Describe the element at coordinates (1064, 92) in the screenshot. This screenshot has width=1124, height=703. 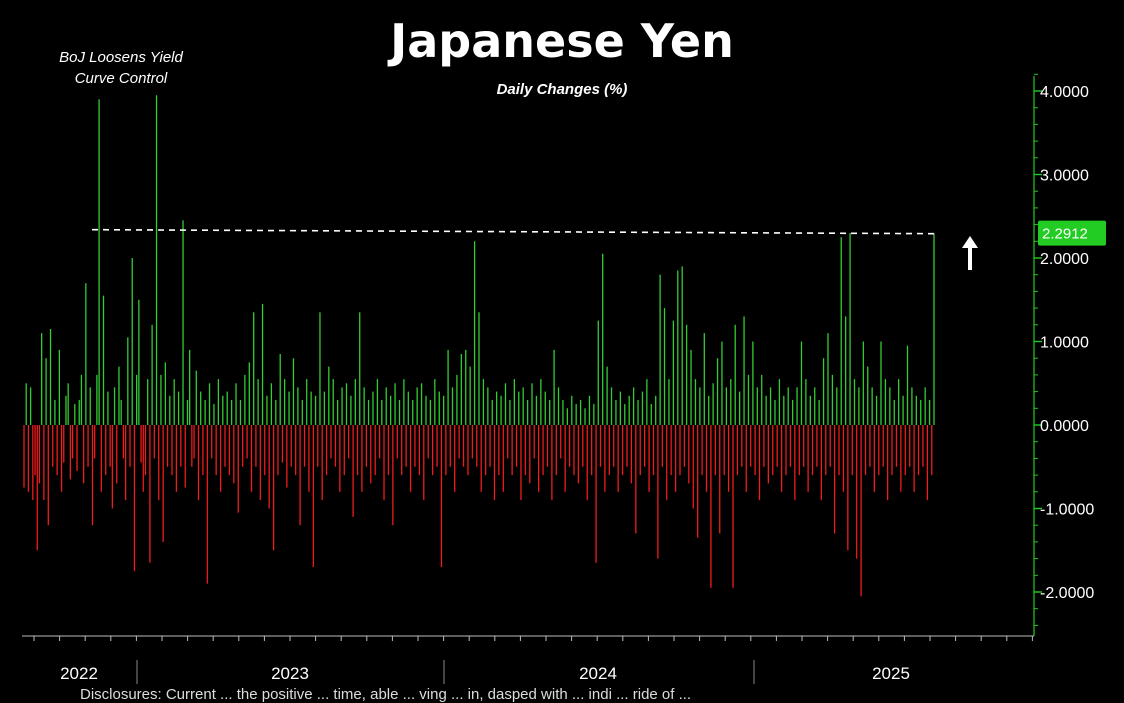
I see `y-tick-label: 4.0000` at that location.